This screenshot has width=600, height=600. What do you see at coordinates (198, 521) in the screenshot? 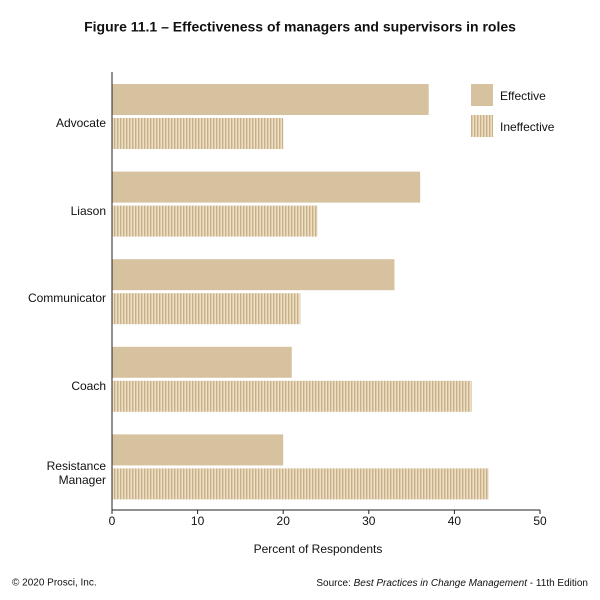
I see `x-tick-label: 10` at bounding box center [198, 521].